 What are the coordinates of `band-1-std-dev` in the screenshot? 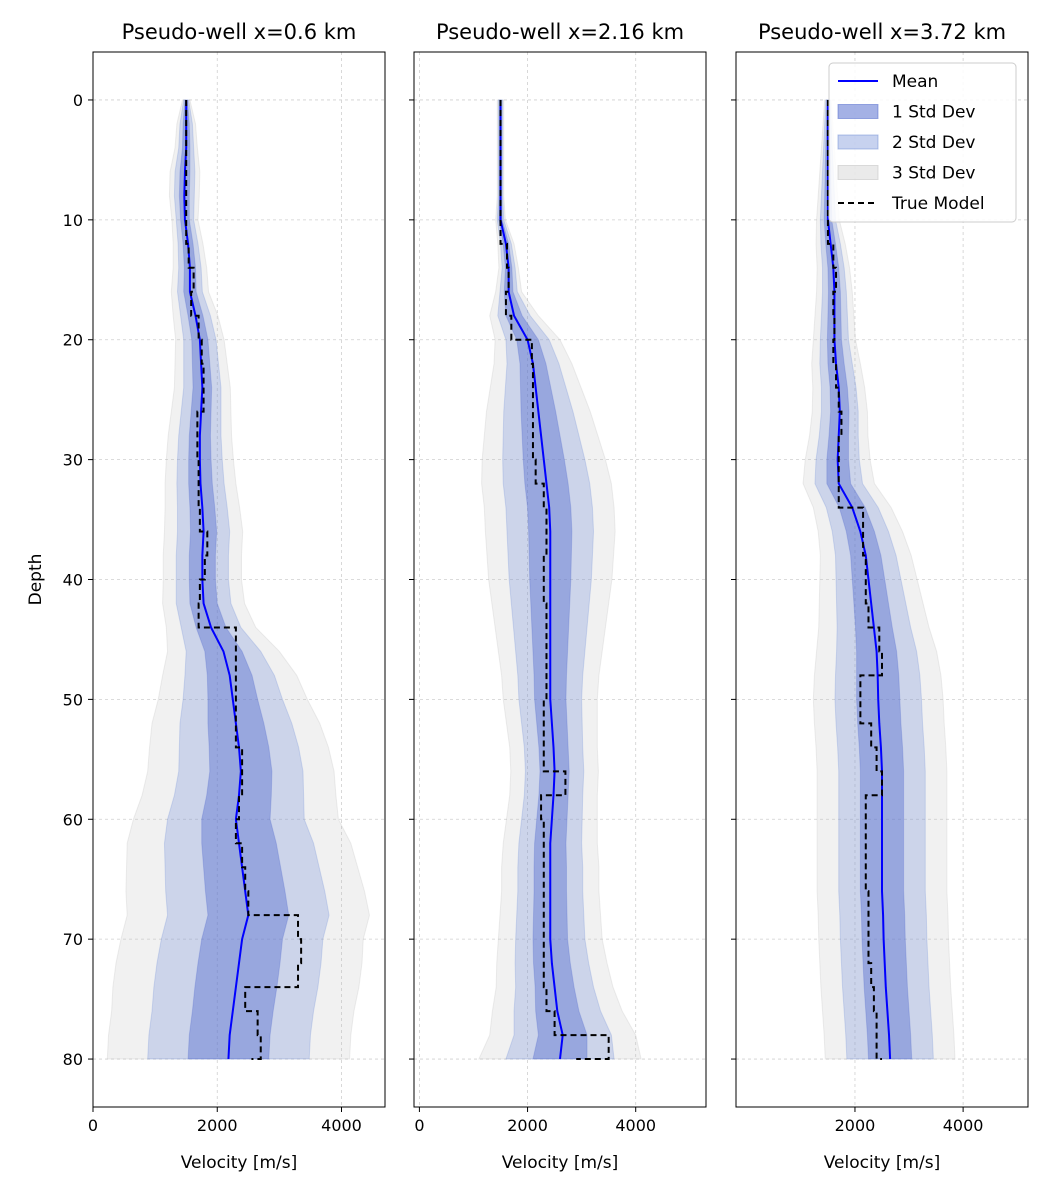 It's located at (234, 579).